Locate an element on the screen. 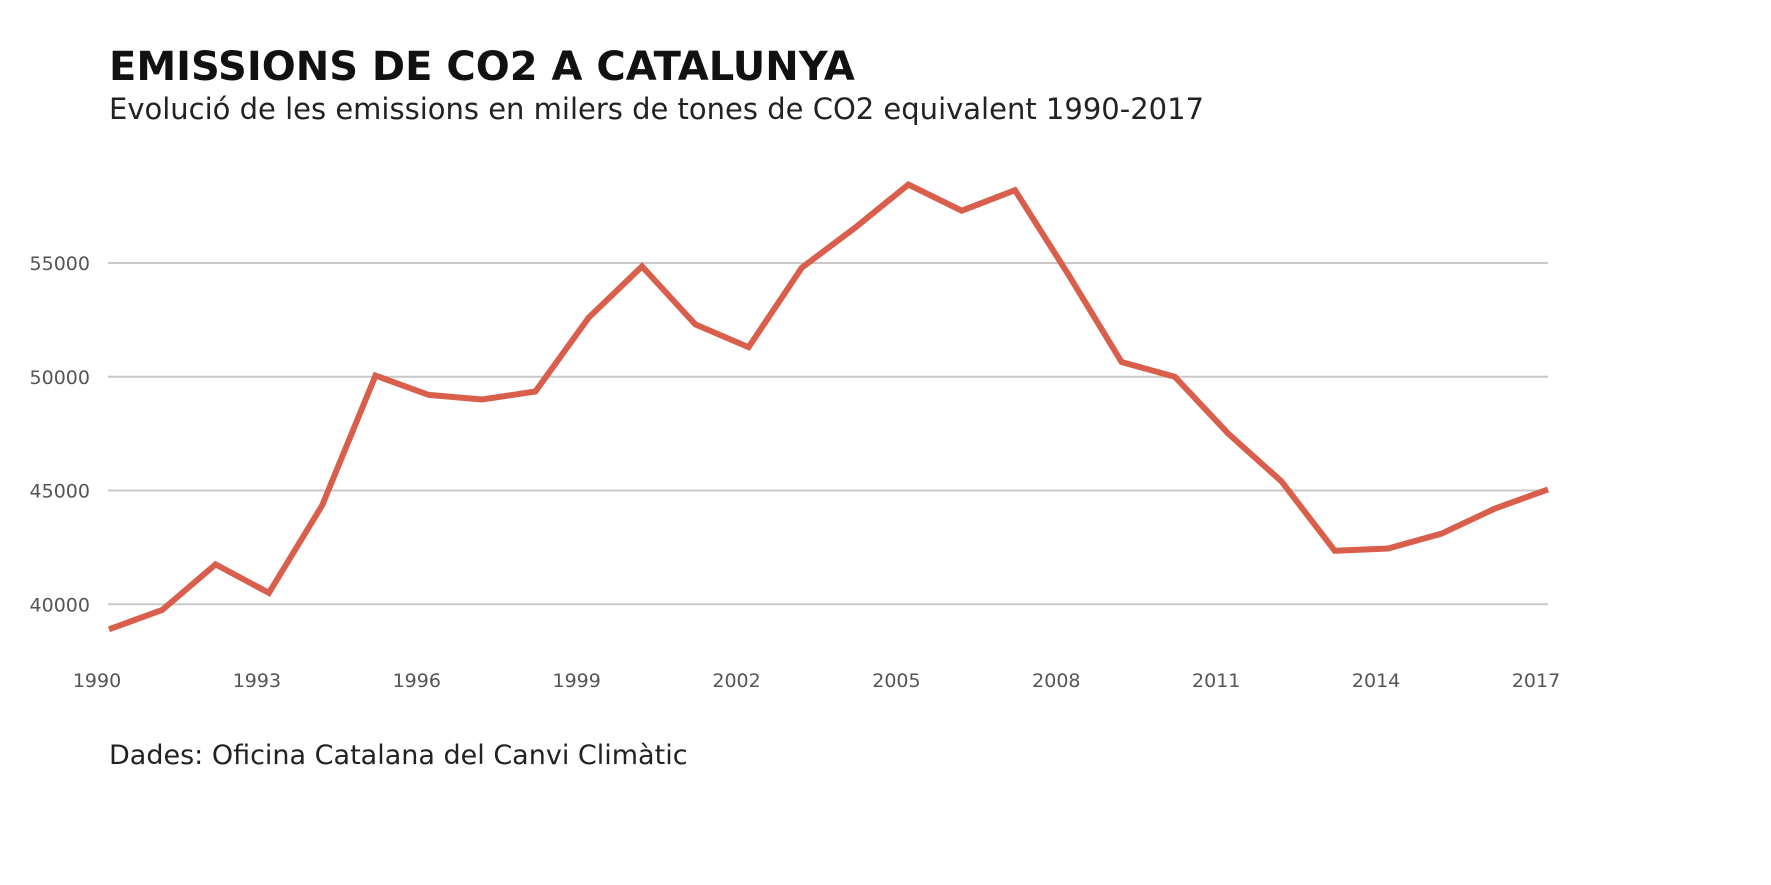 The height and width of the screenshot is (885, 1771). data-point-2010 is located at coordinates (1175, 377).